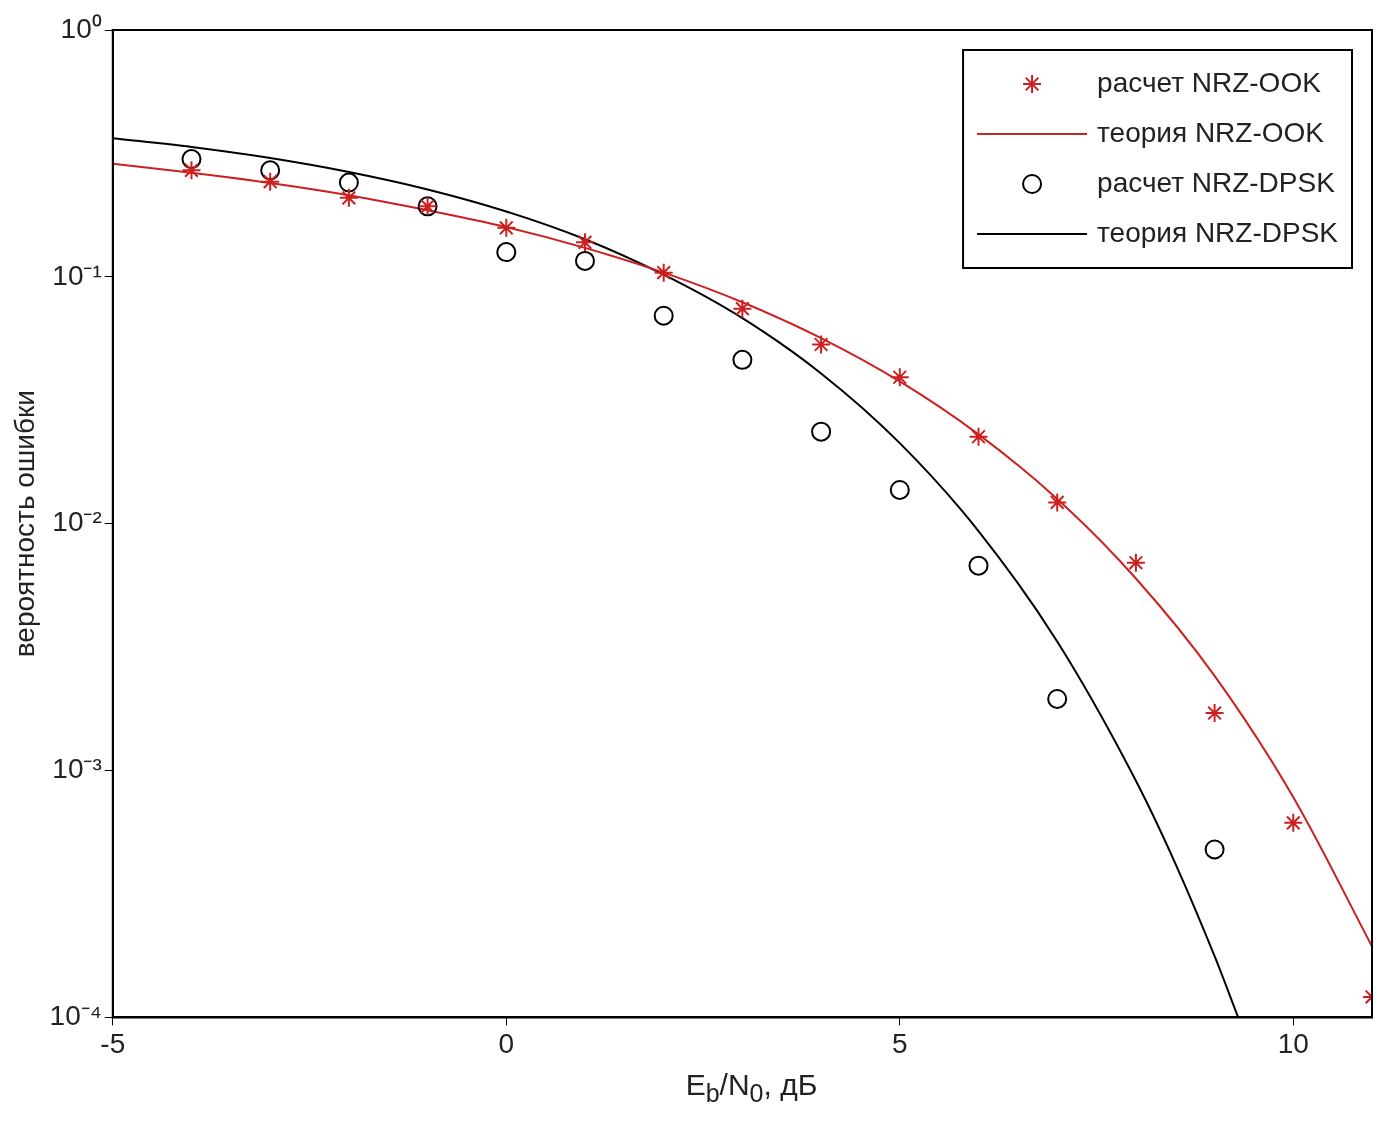  Describe the element at coordinates (751, 1088) in the screenshot. I see `x-axis-title: E$_{b}$/N$_{0}$, дБ` at that location.